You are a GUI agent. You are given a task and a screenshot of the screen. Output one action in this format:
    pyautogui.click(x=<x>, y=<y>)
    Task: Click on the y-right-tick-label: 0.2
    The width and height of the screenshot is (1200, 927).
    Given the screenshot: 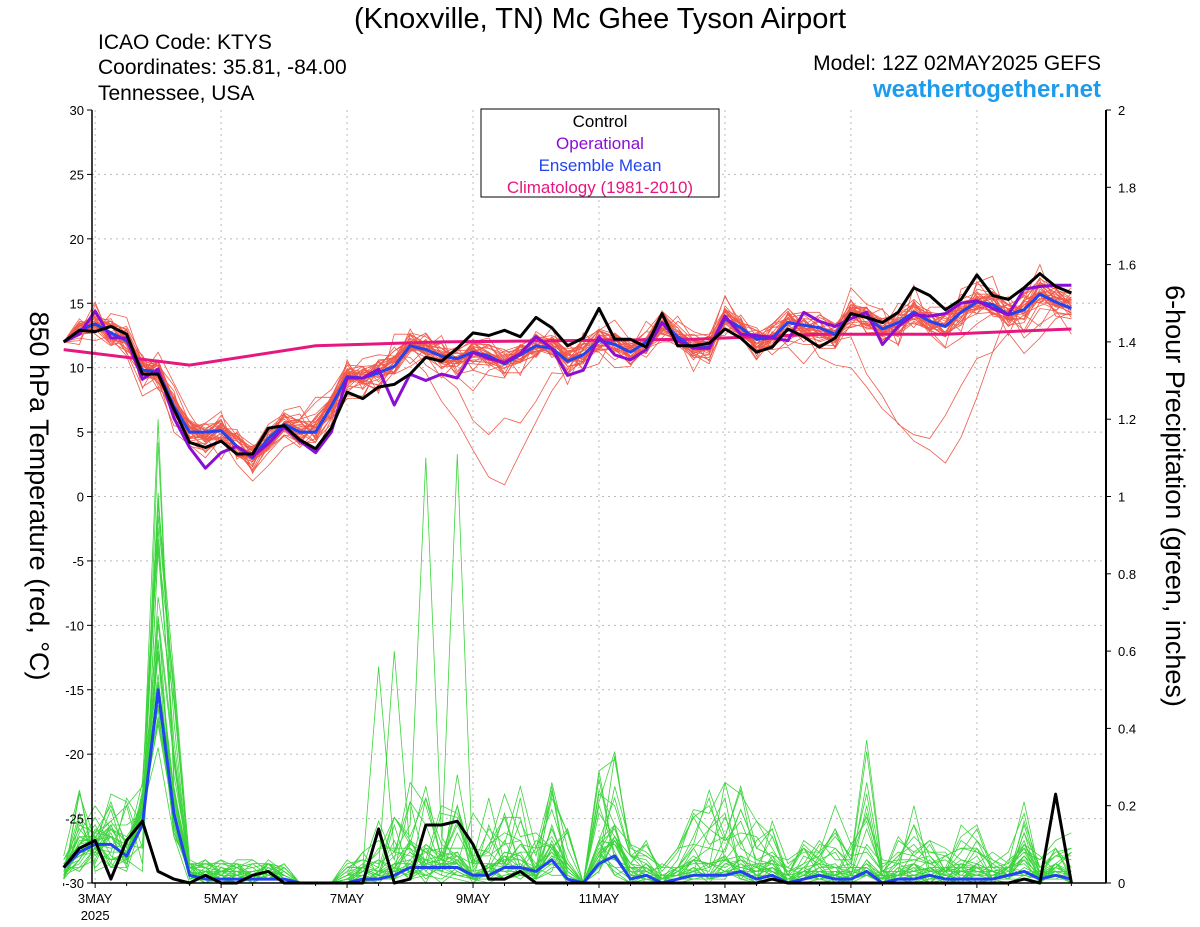 What is the action you would take?
    pyautogui.click(x=1127, y=806)
    